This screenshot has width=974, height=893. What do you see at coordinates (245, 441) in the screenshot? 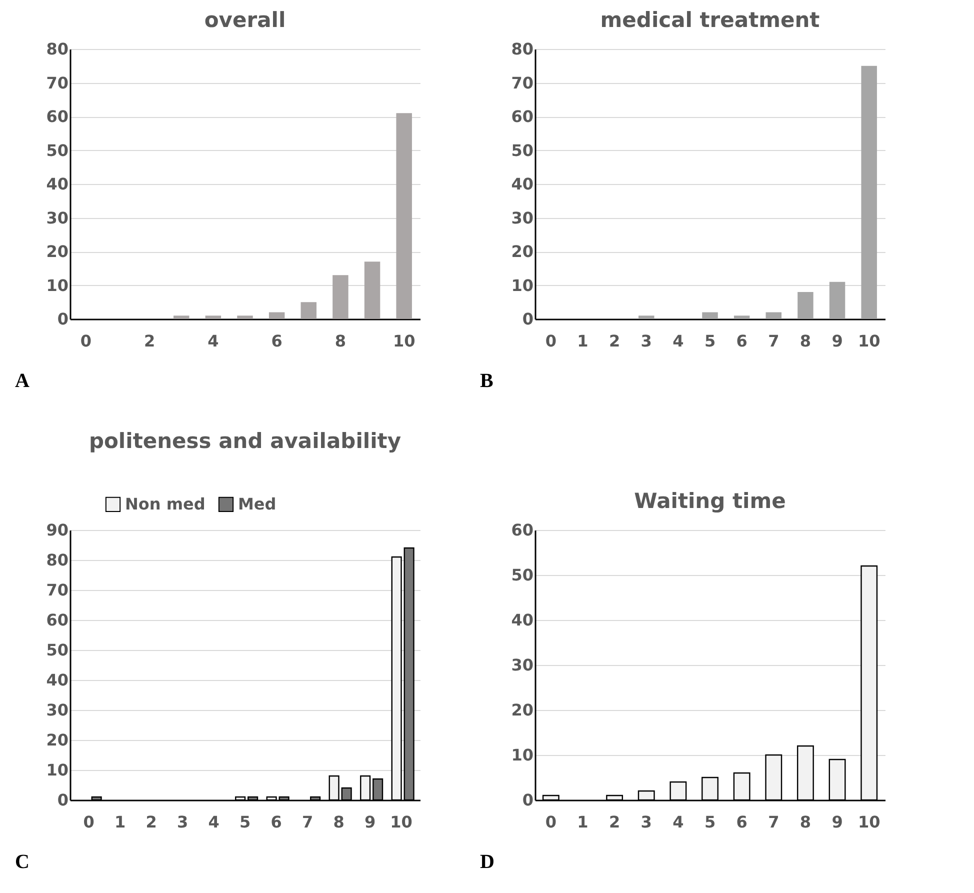
I see `chart-title: politeness and availability` at bounding box center [245, 441].